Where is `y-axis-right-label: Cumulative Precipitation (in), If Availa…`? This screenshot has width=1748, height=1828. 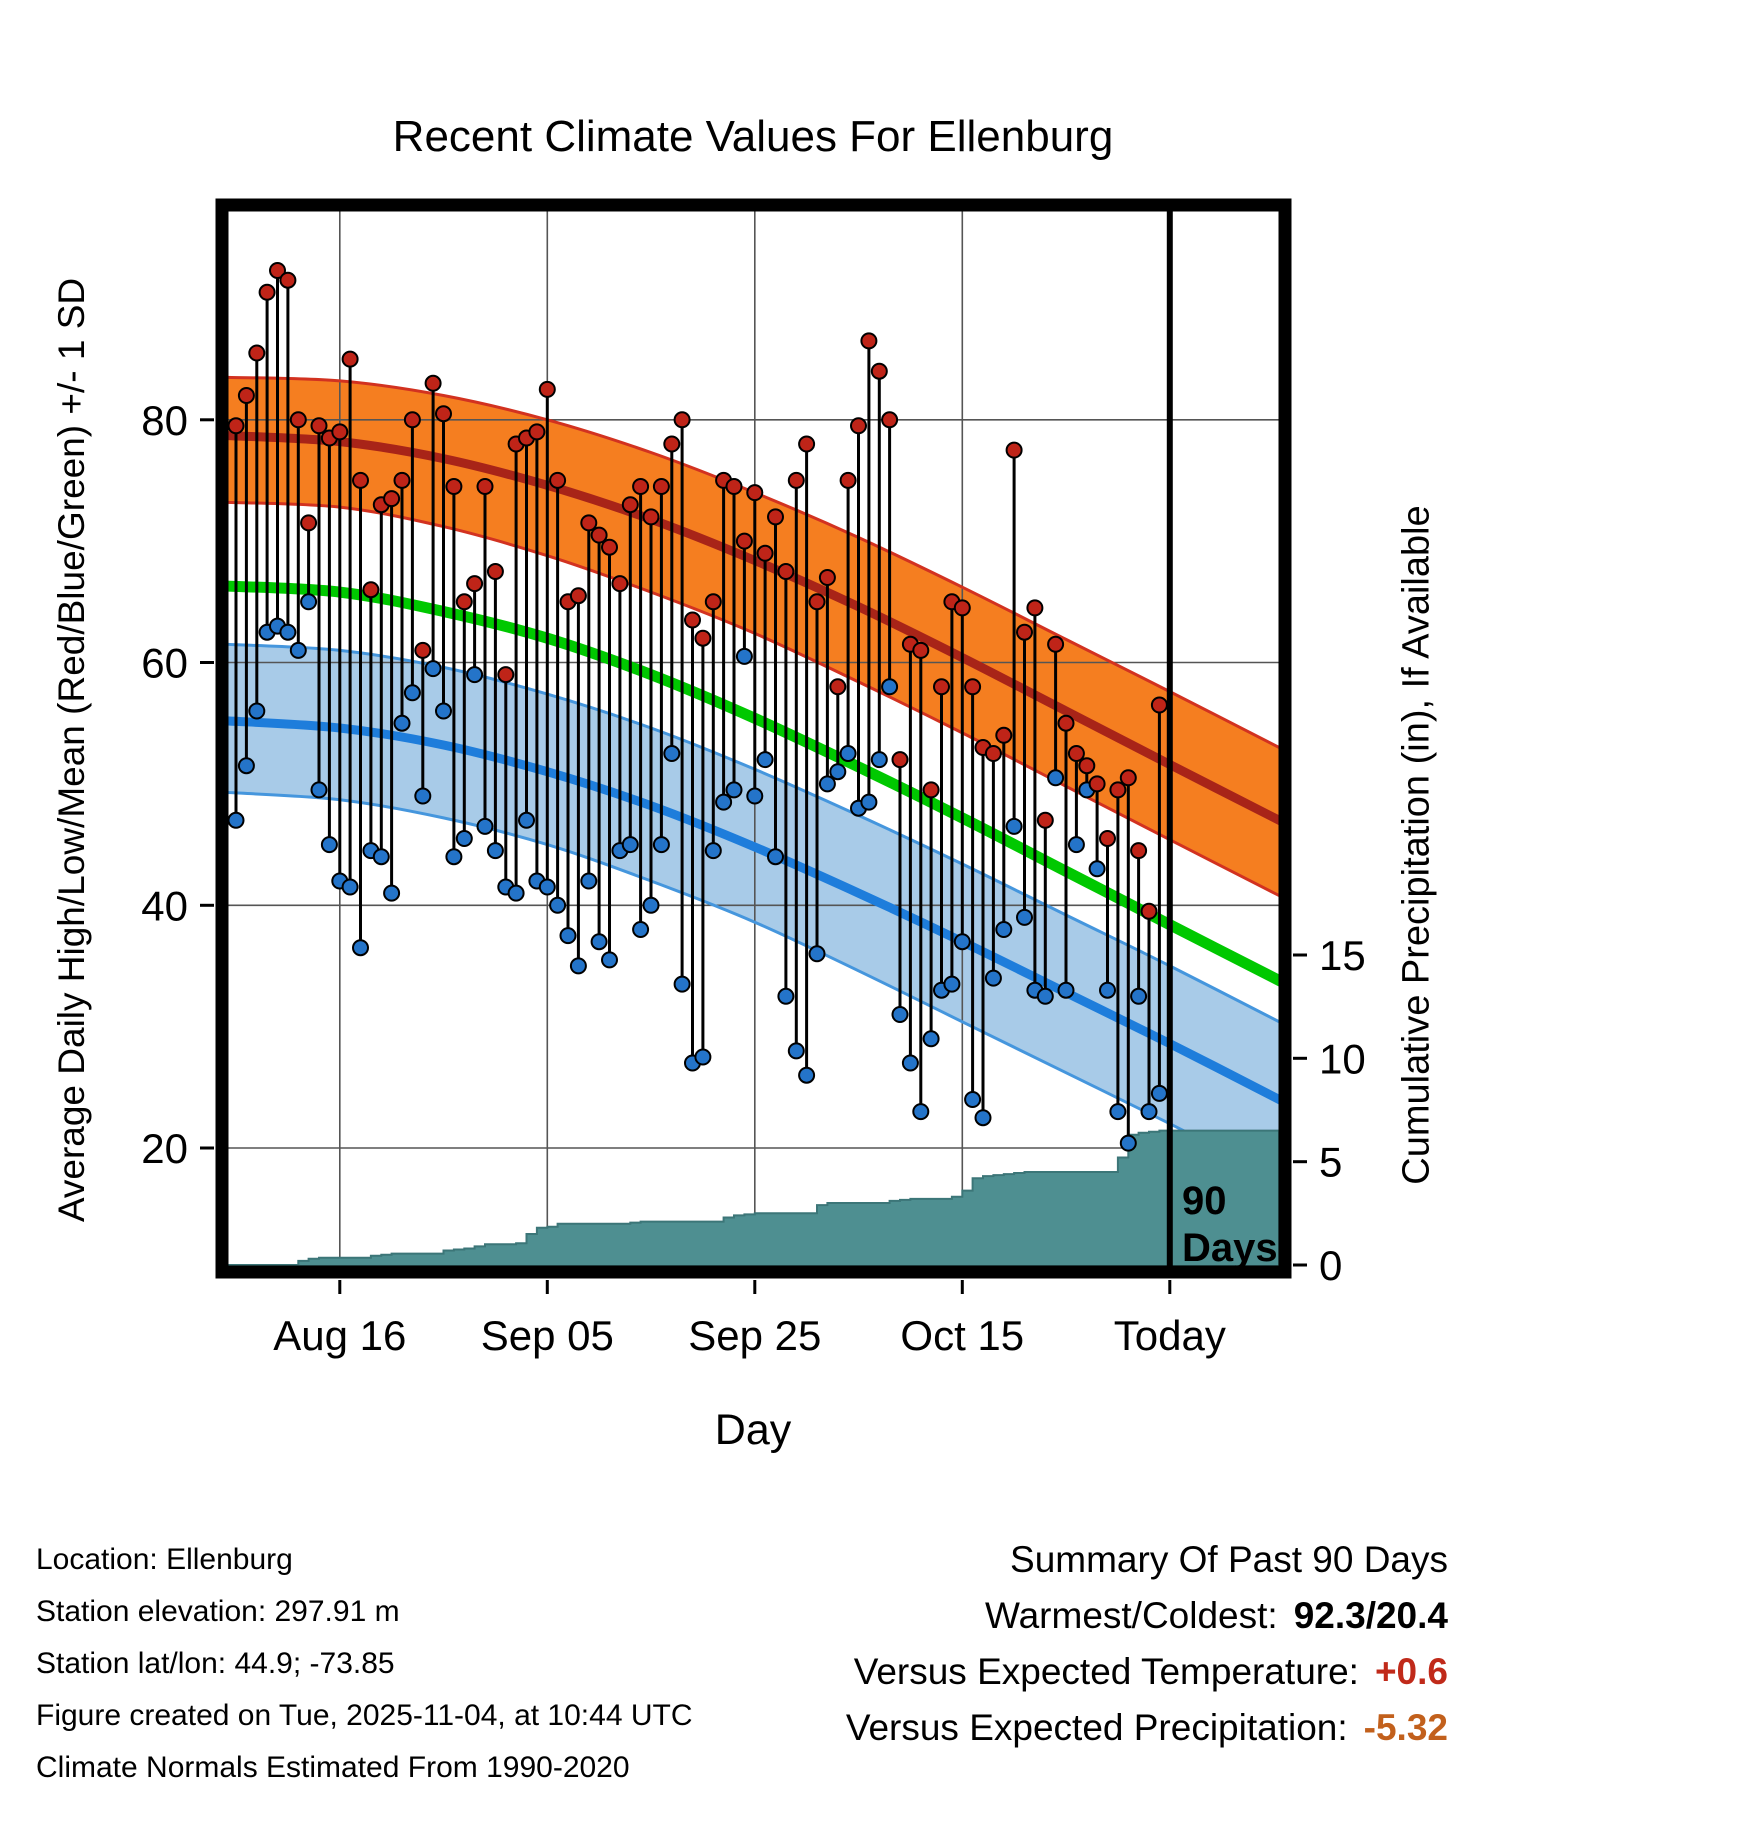
y-axis-right-label: Cumulative Precipitation (in), If Availa… is located at coordinates (1416, 845).